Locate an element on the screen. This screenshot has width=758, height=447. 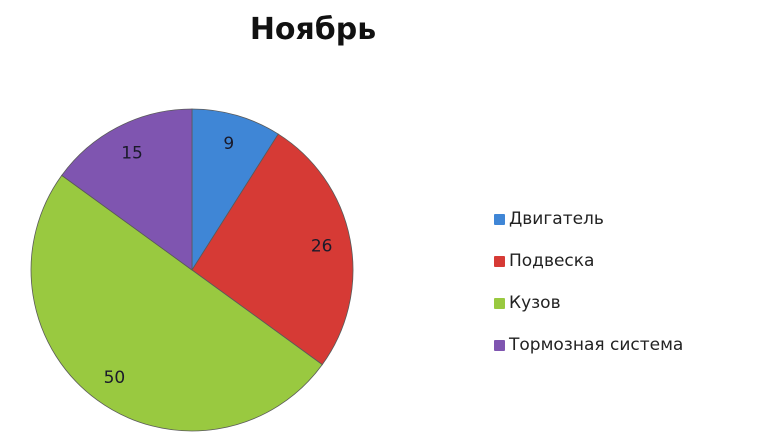
legend: Двигатель Подвеска Кузов Тормозная система is located at coordinates (588, 282).